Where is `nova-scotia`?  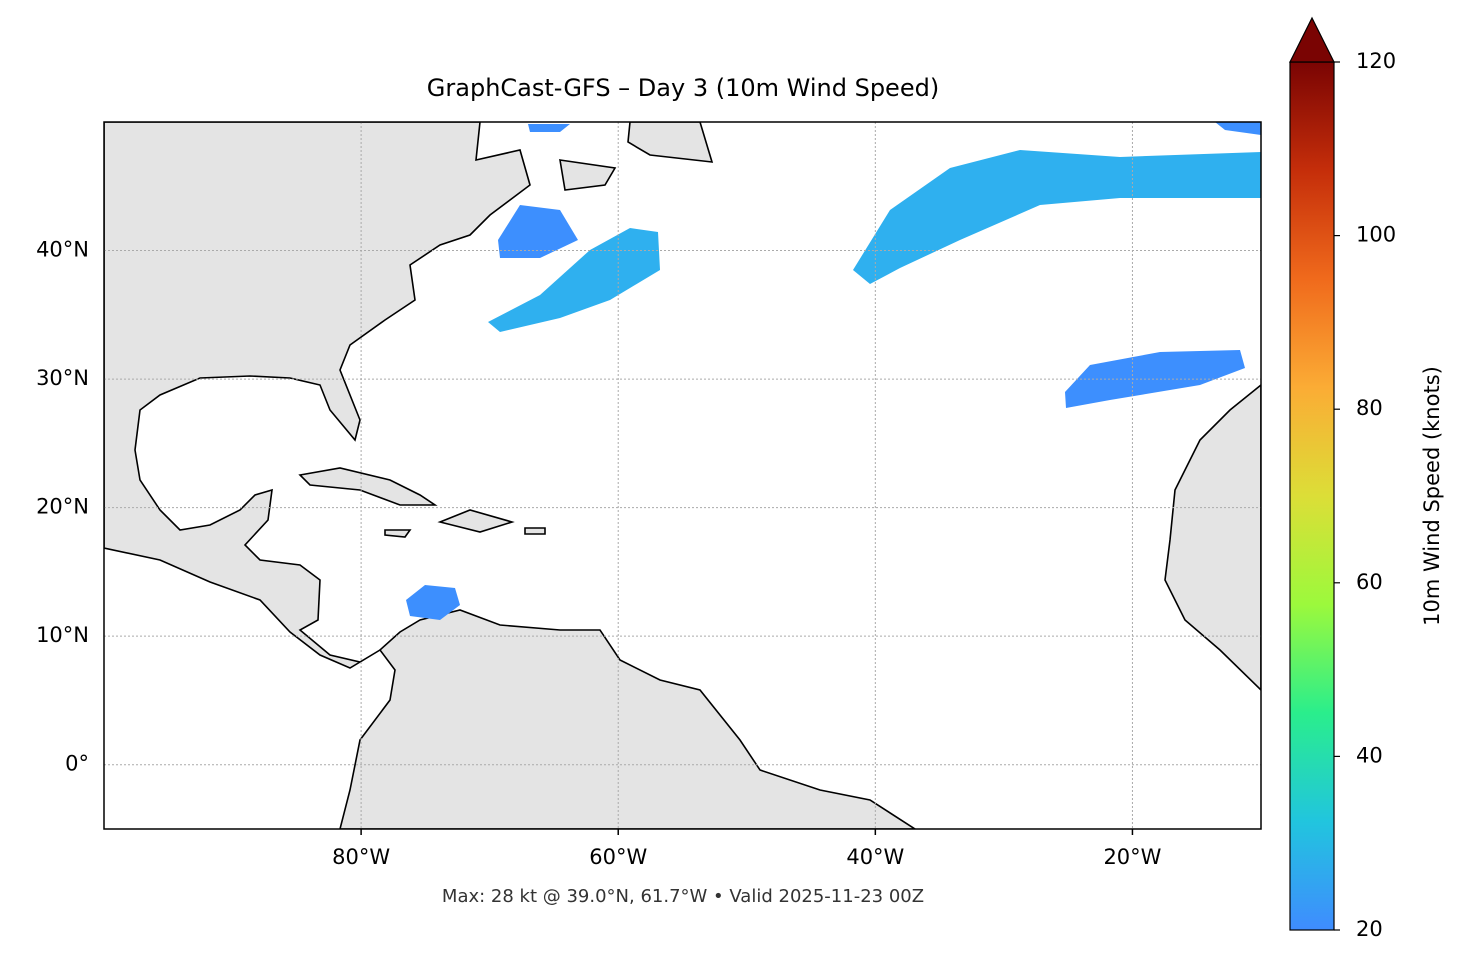
nova-scotia is located at coordinates (588, 175).